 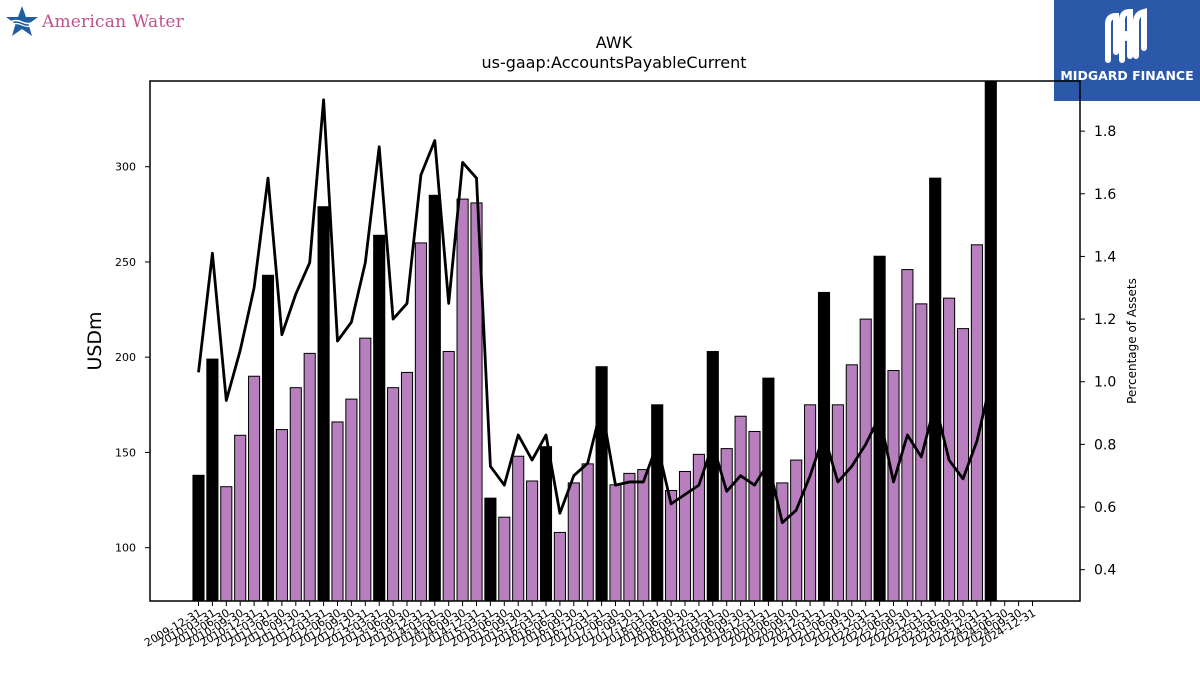 What do you see at coordinates (1105, 320) in the screenshot?
I see `y2-tick-label: 1.2` at bounding box center [1105, 320].